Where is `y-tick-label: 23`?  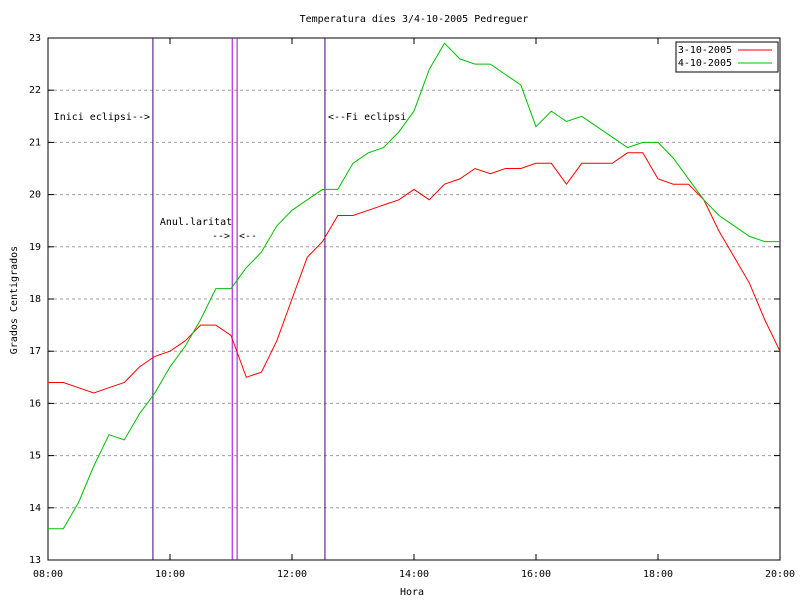 y-tick-label: 23 is located at coordinates (35, 38).